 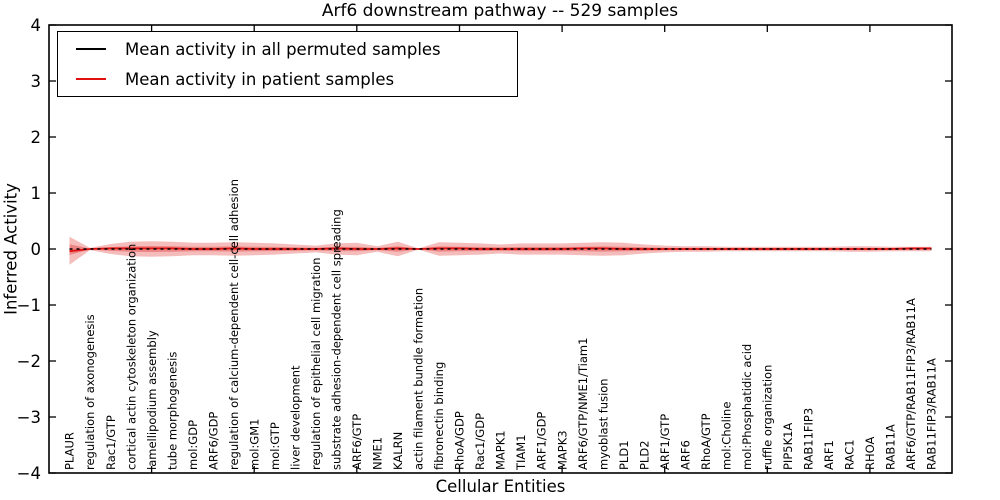 I want to click on x-tick-label-entity: RHOA, so click(x=870, y=453).